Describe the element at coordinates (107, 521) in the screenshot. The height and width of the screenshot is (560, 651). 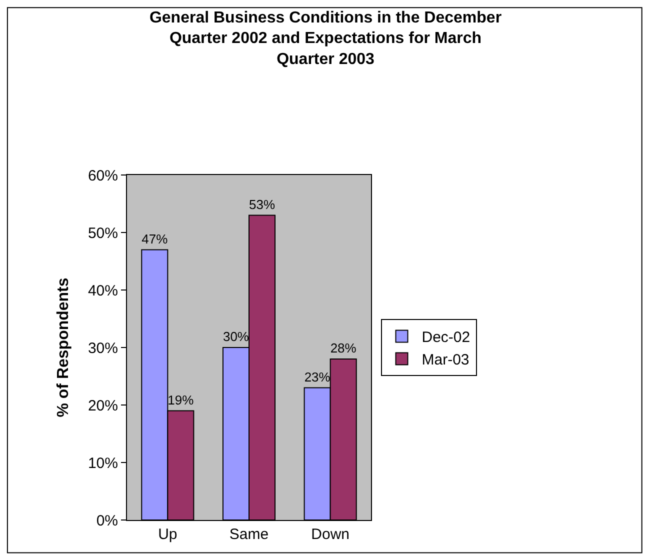
I see `y-tick-label: 0%` at that location.